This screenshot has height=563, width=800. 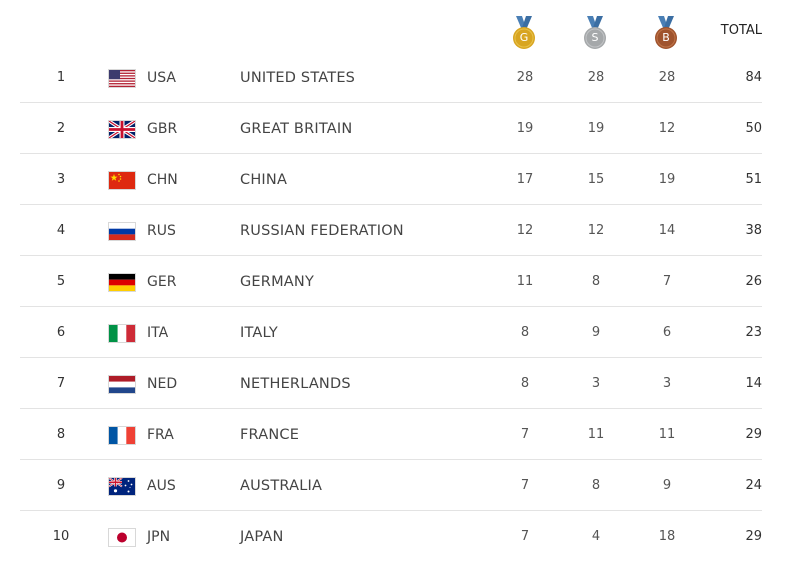 What do you see at coordinates (264, 180) in the screenshot?
I see `country-name: CHINA` at bounding box center [264, 180].